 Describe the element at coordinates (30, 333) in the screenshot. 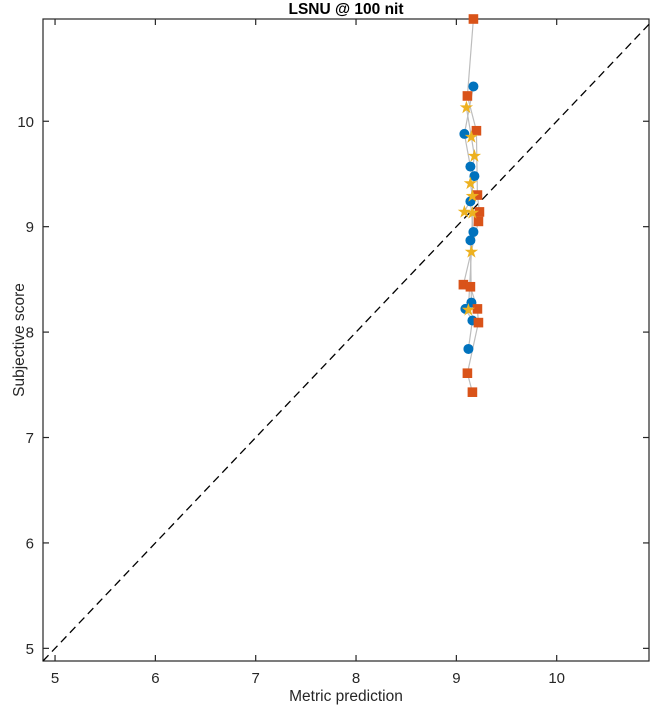

I see `y-tick-label: 8` at that location.